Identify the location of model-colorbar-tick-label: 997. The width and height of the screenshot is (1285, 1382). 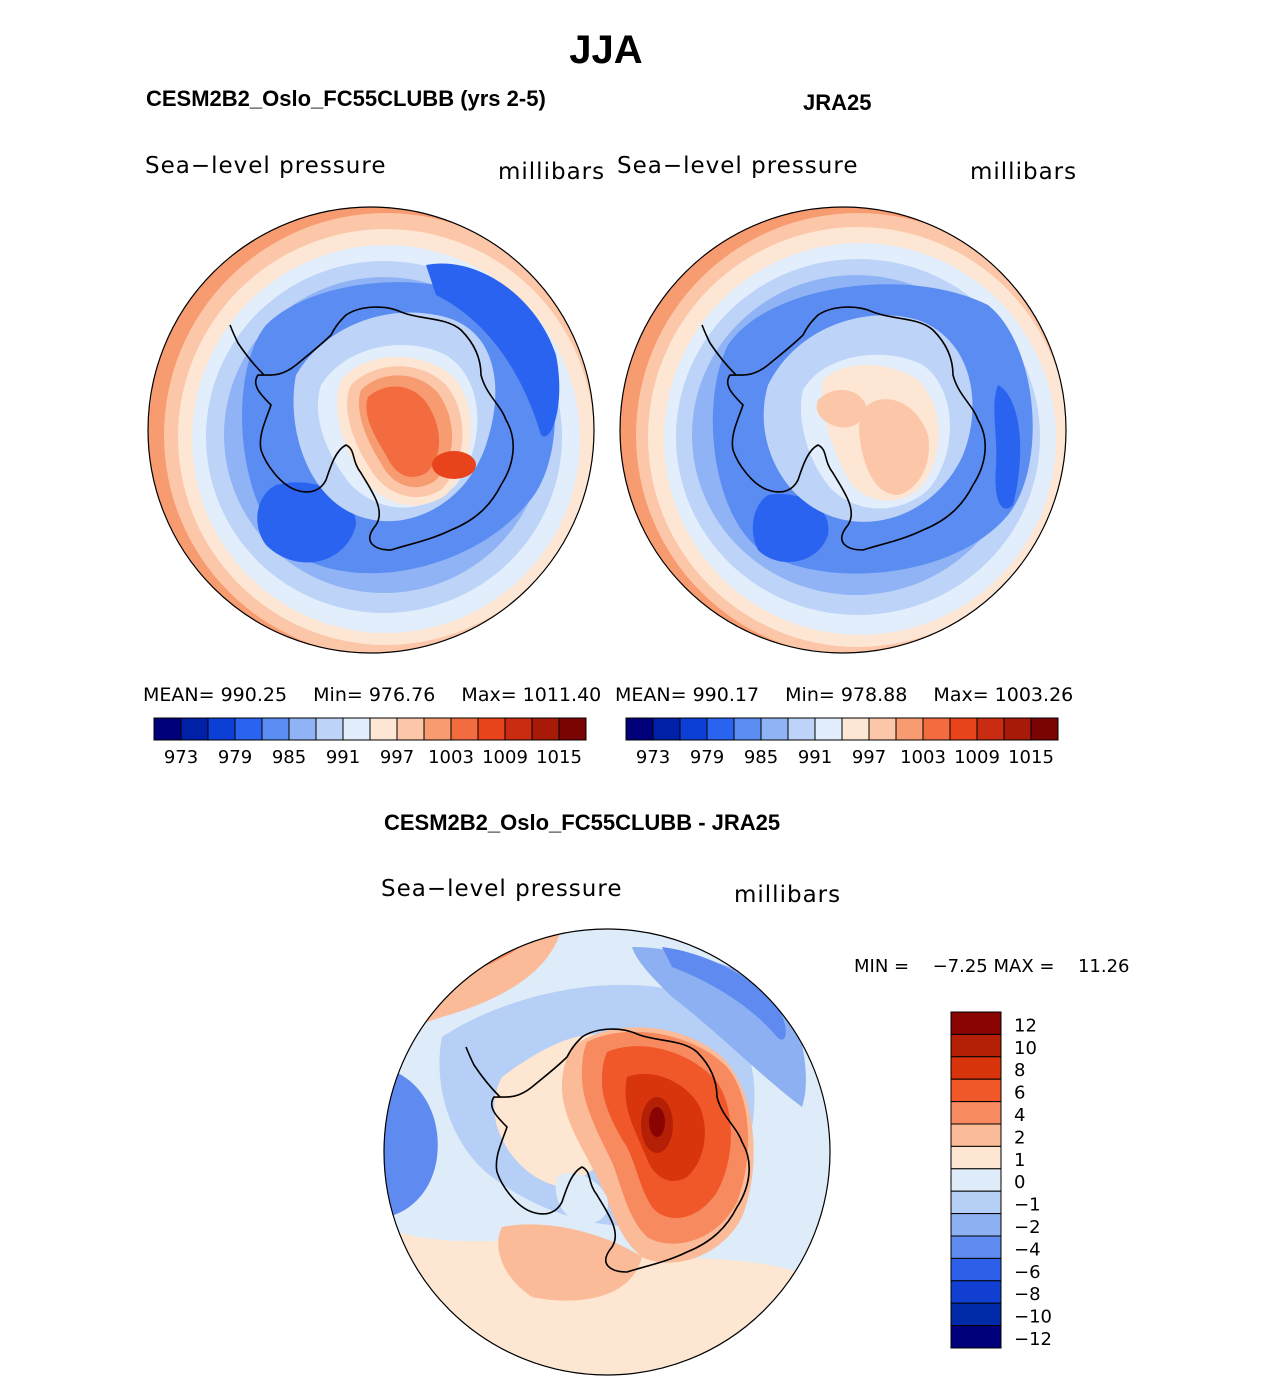
(397, 757).